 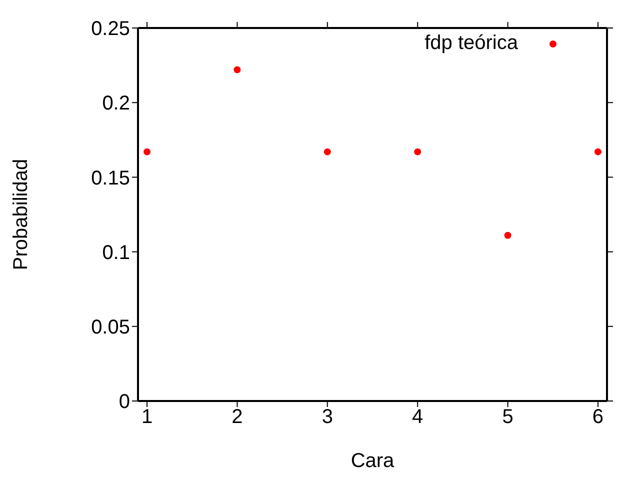 What do you see at coordinates (124, 402) in the screenshot?
I see `y-tick-label: 0` at bounding box center [124, 402].